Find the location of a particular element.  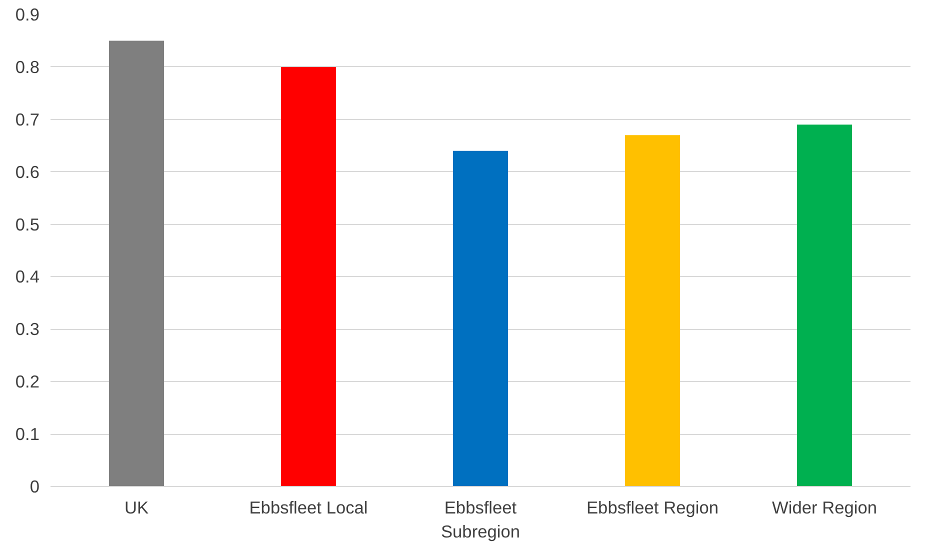

y-tick-label: 0.7 is located at coordinates (27, 119).